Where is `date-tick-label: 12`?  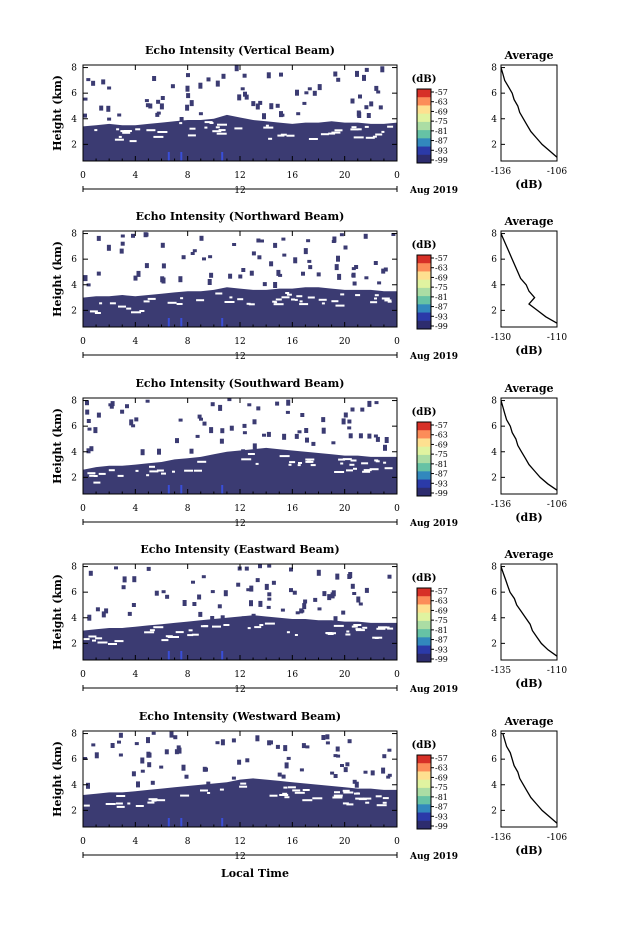
date-tick-label: 12 is located at coordinates (239, 357).